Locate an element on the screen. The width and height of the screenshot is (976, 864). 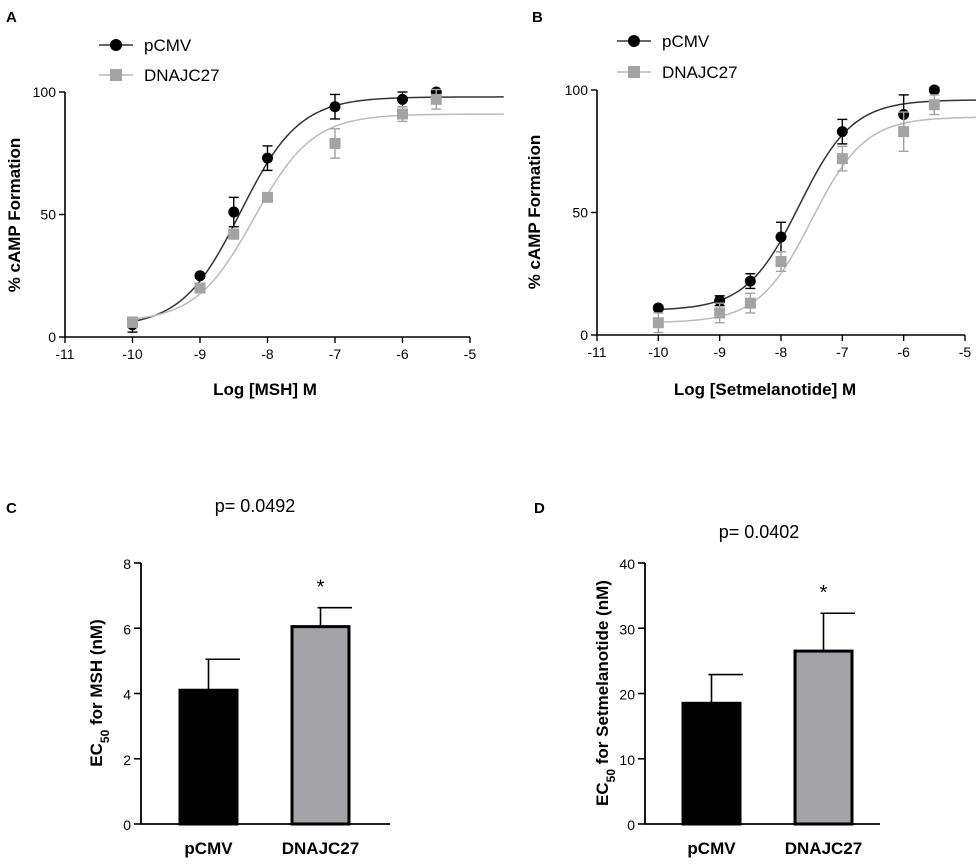
y-tick-label: 4 is located at coordinates (127, 695).